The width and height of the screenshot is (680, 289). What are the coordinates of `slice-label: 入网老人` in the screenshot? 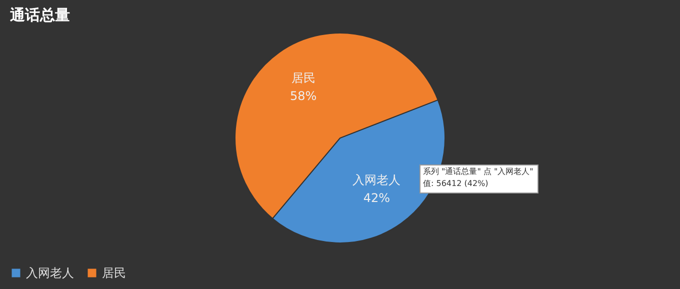 It's located at (376, 180).